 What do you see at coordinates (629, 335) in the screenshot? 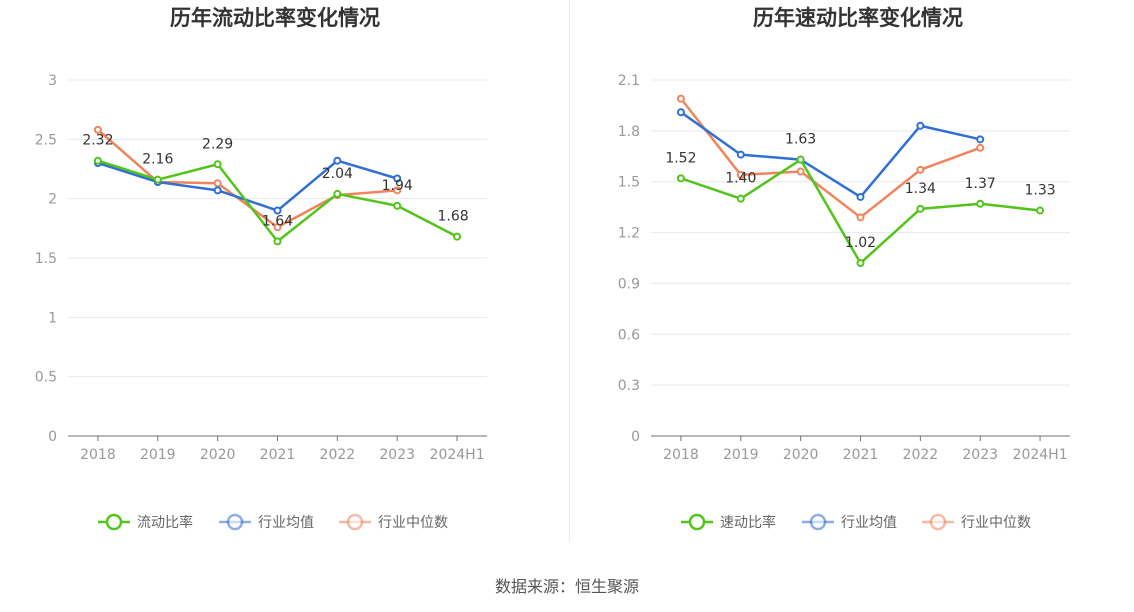
I see `y-tick-label: 0.6` at bounding box center [629, 335].